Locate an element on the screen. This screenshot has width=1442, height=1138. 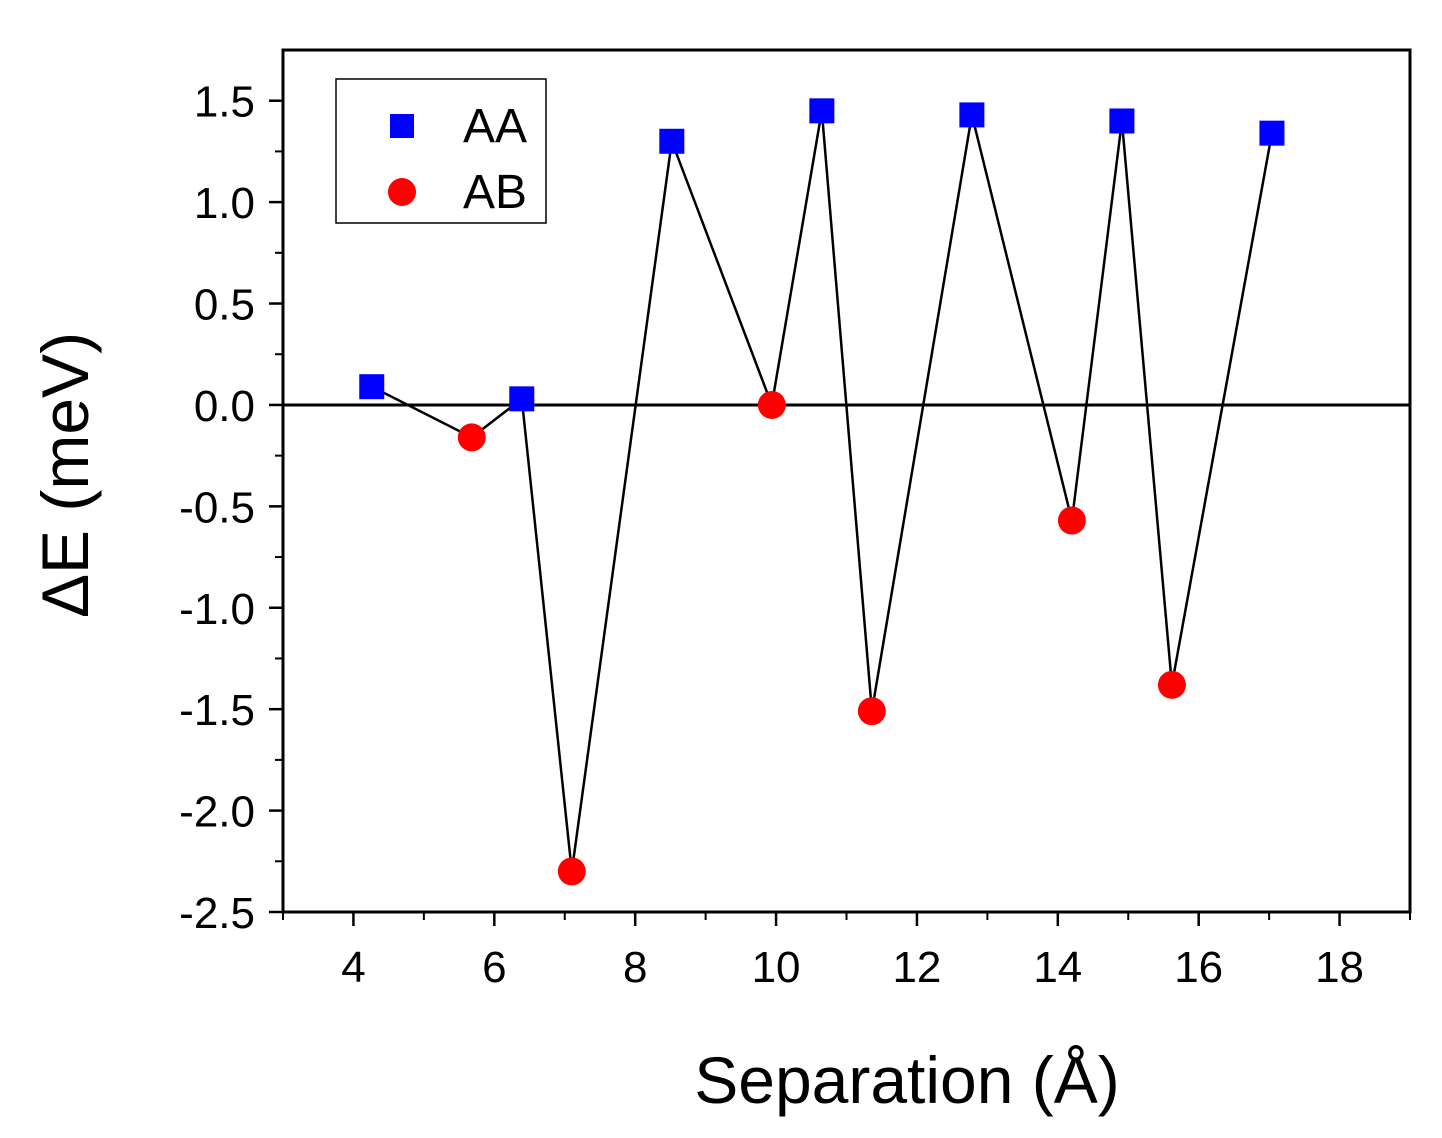
x-axis-title: Separation (Å) is located at coordinates (907, 1080).